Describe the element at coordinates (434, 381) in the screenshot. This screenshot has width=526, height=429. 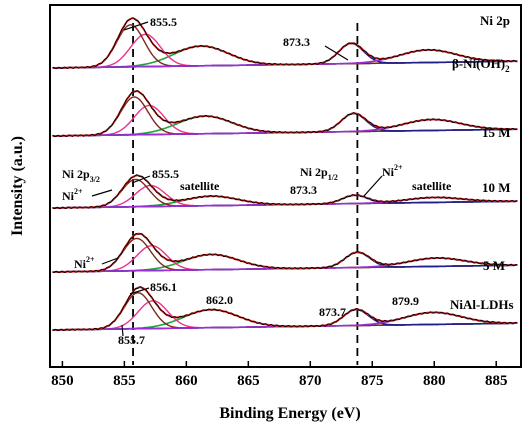
I see `x-tick-label: 880` at that location.